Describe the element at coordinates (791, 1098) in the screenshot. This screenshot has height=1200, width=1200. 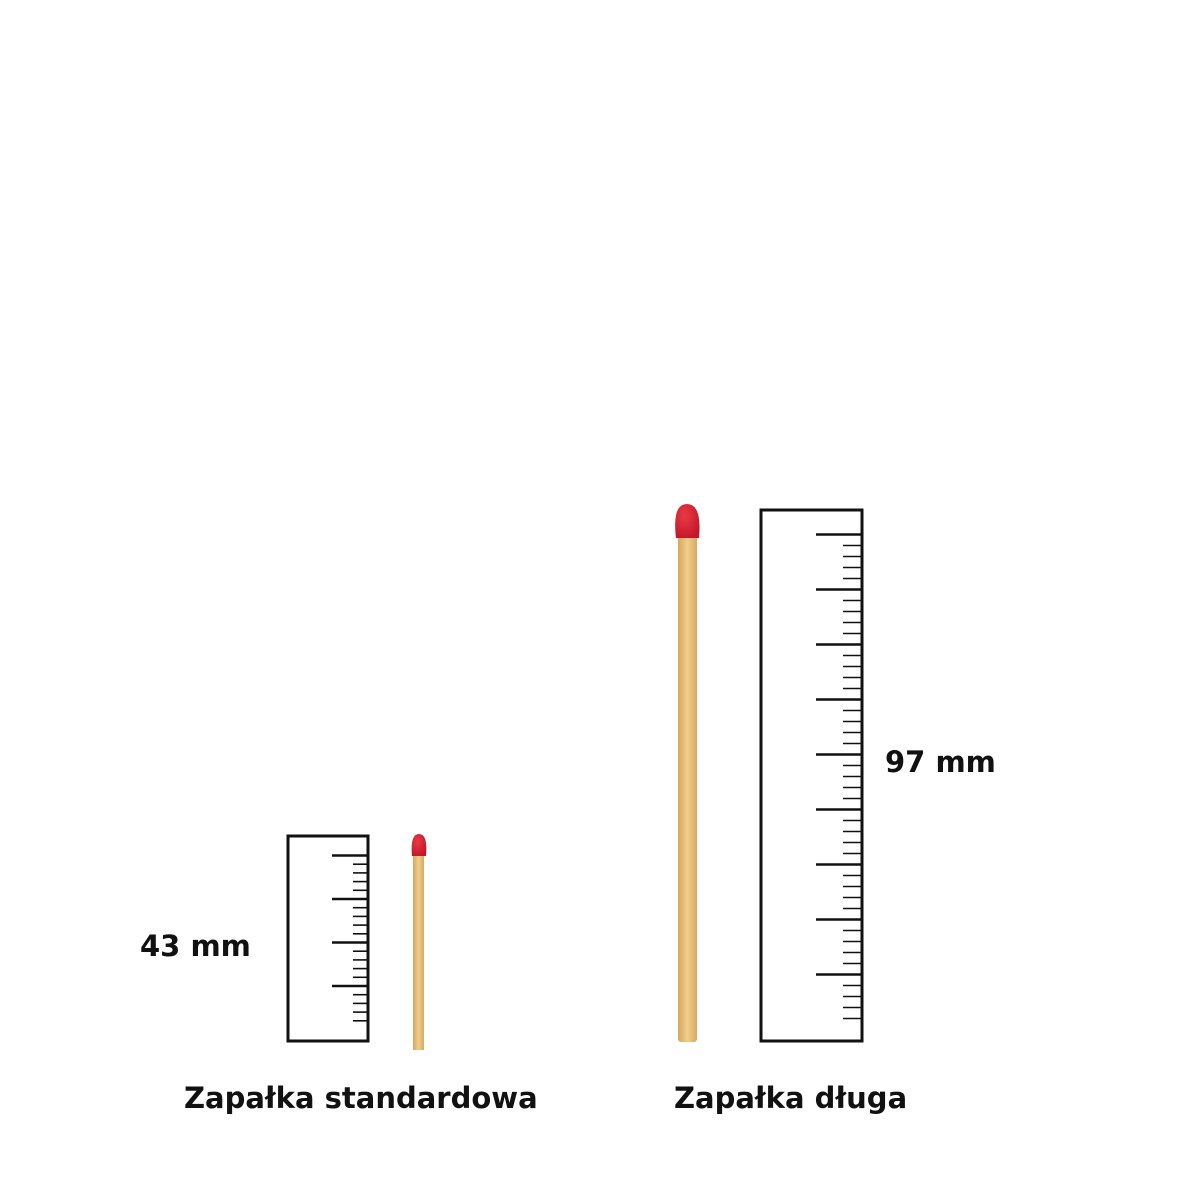
I see `caption-long: Zapałka długa` at that location.